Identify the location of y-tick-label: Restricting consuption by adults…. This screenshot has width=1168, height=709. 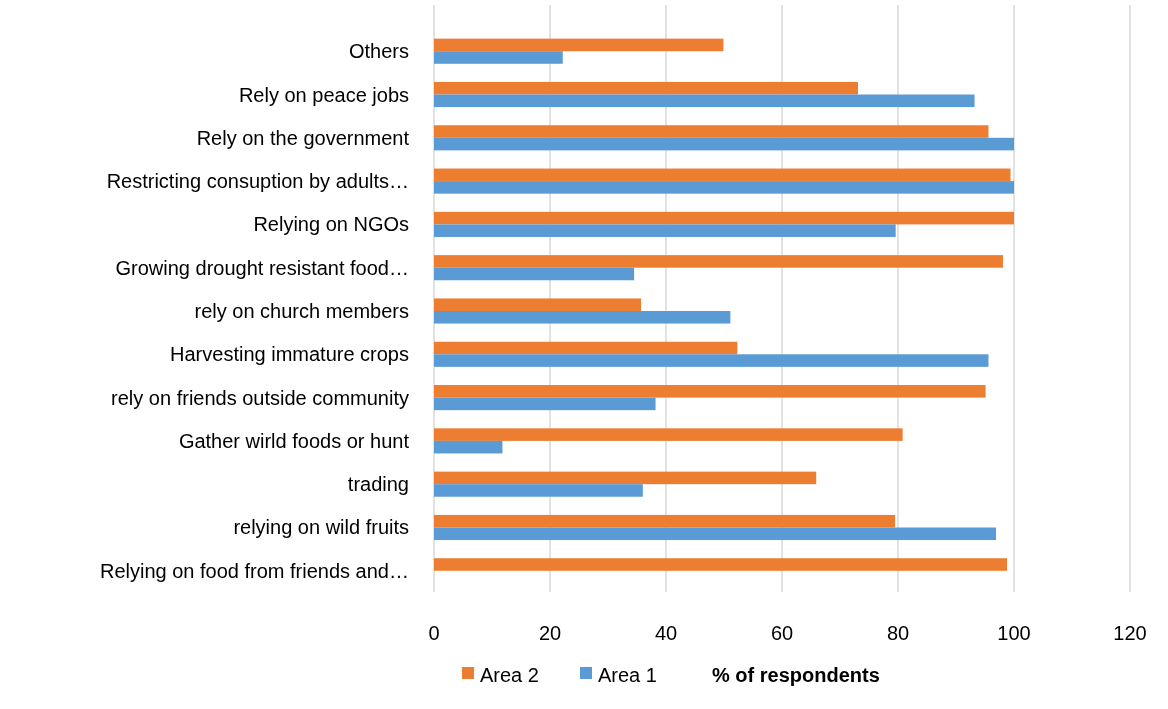
(257, 181).